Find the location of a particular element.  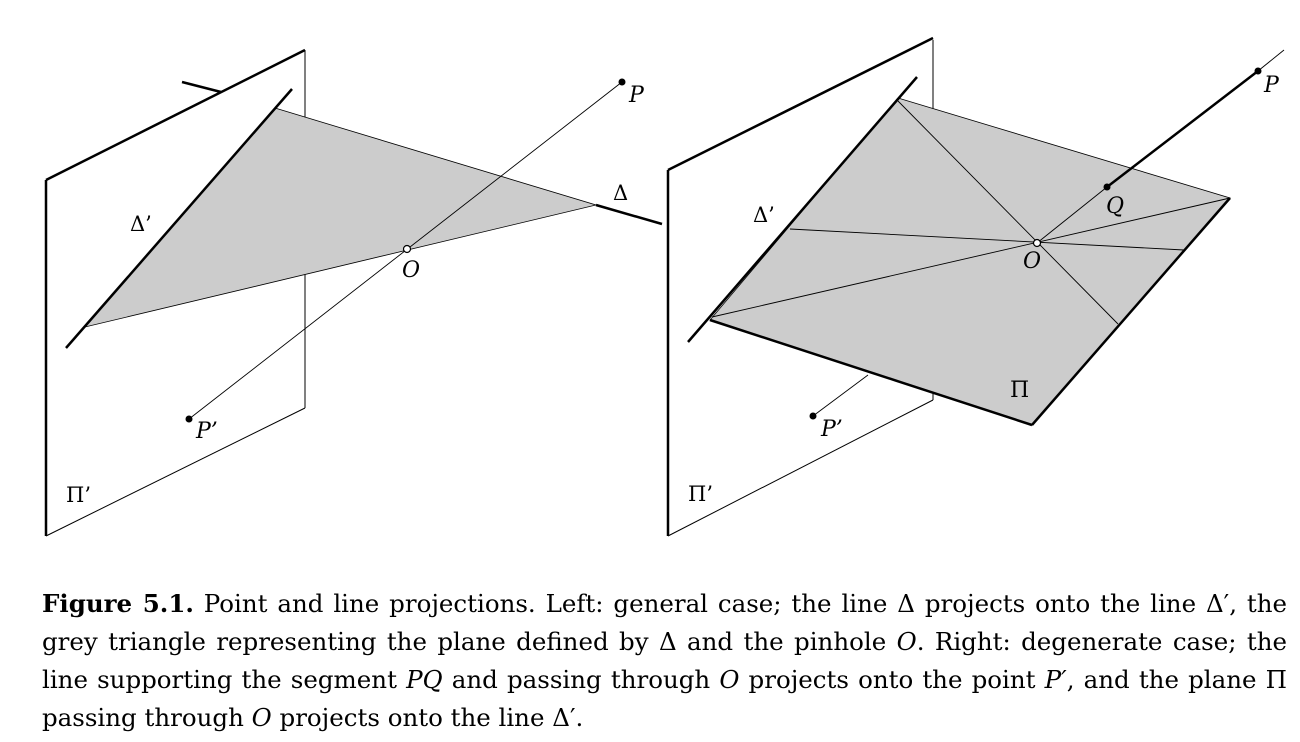

right-image-plane-bottom-edge is located at coordinates (800, 468).